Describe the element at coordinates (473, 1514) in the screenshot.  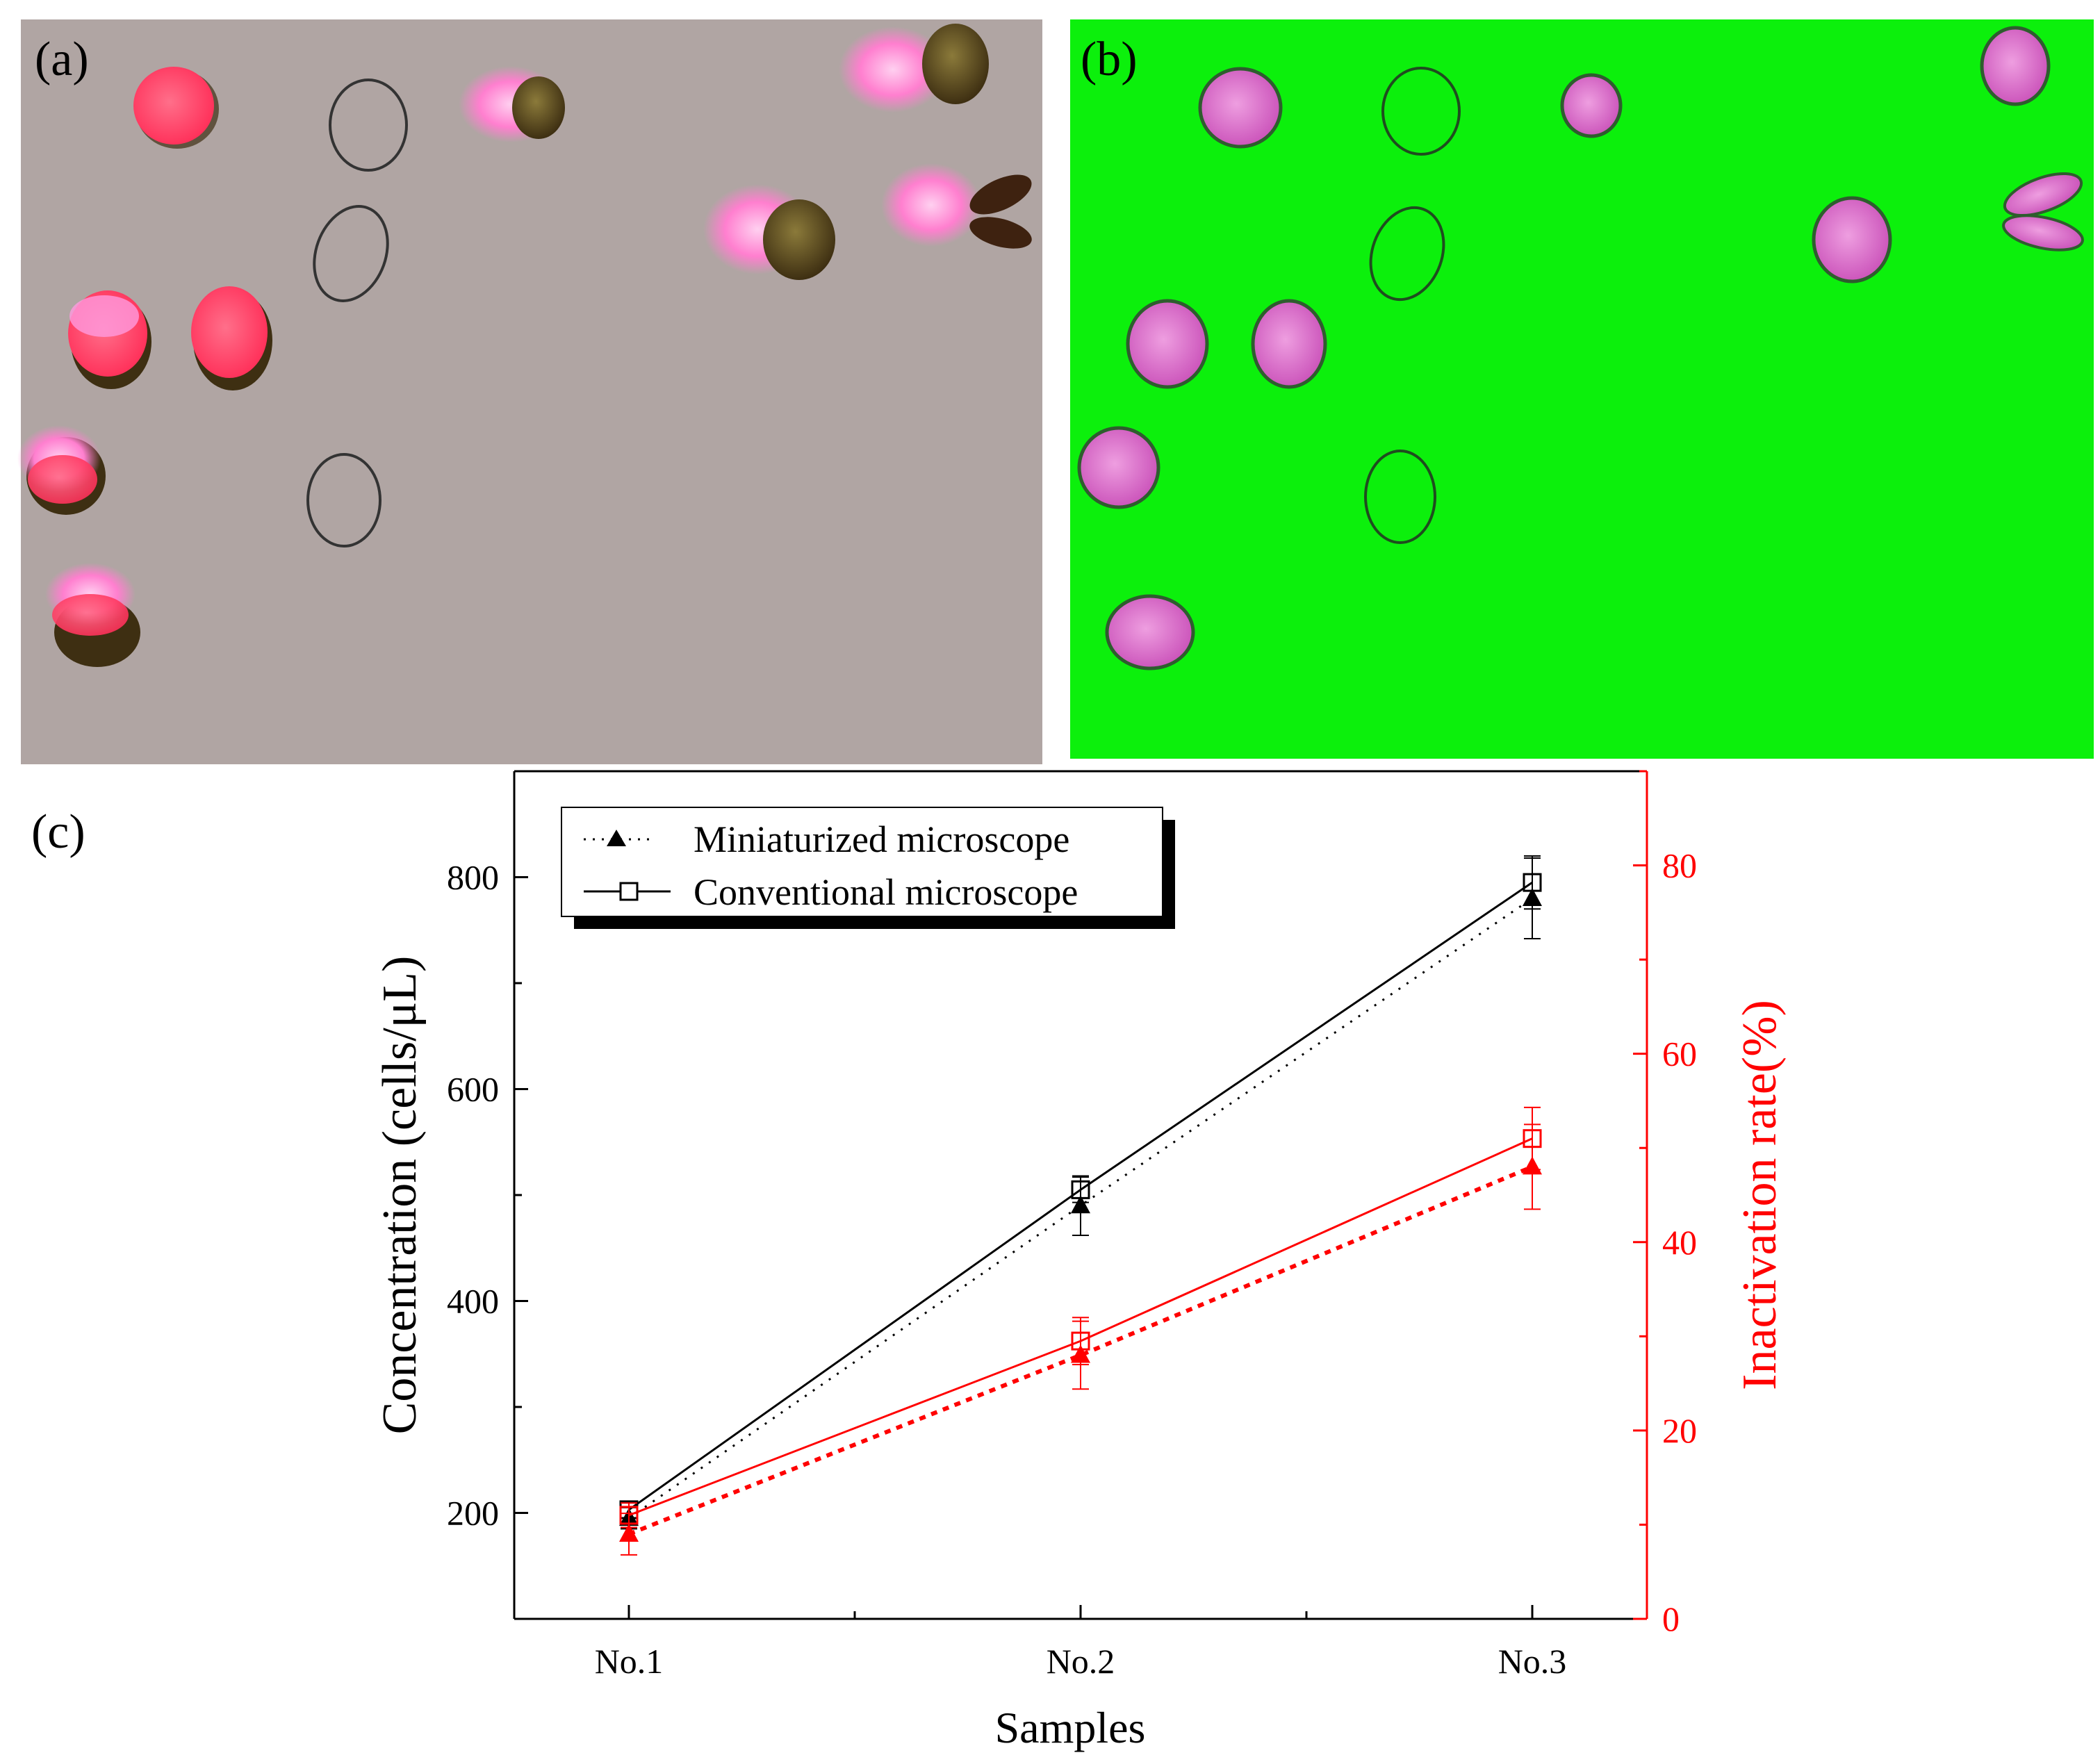
I see `y-tick-label: 200` at that location.